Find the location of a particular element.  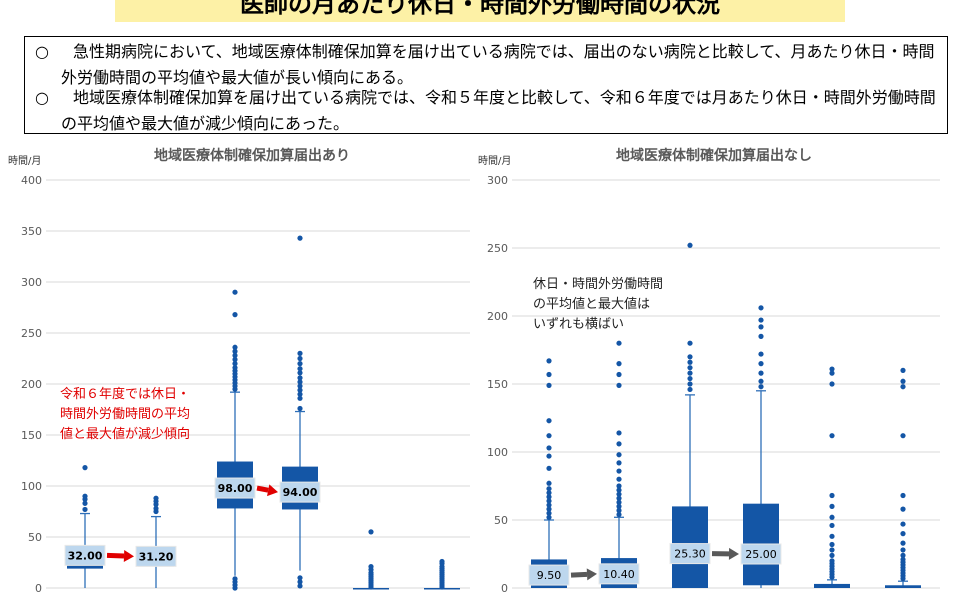

median-label: 25.30 is located at coordinates (690, 554).